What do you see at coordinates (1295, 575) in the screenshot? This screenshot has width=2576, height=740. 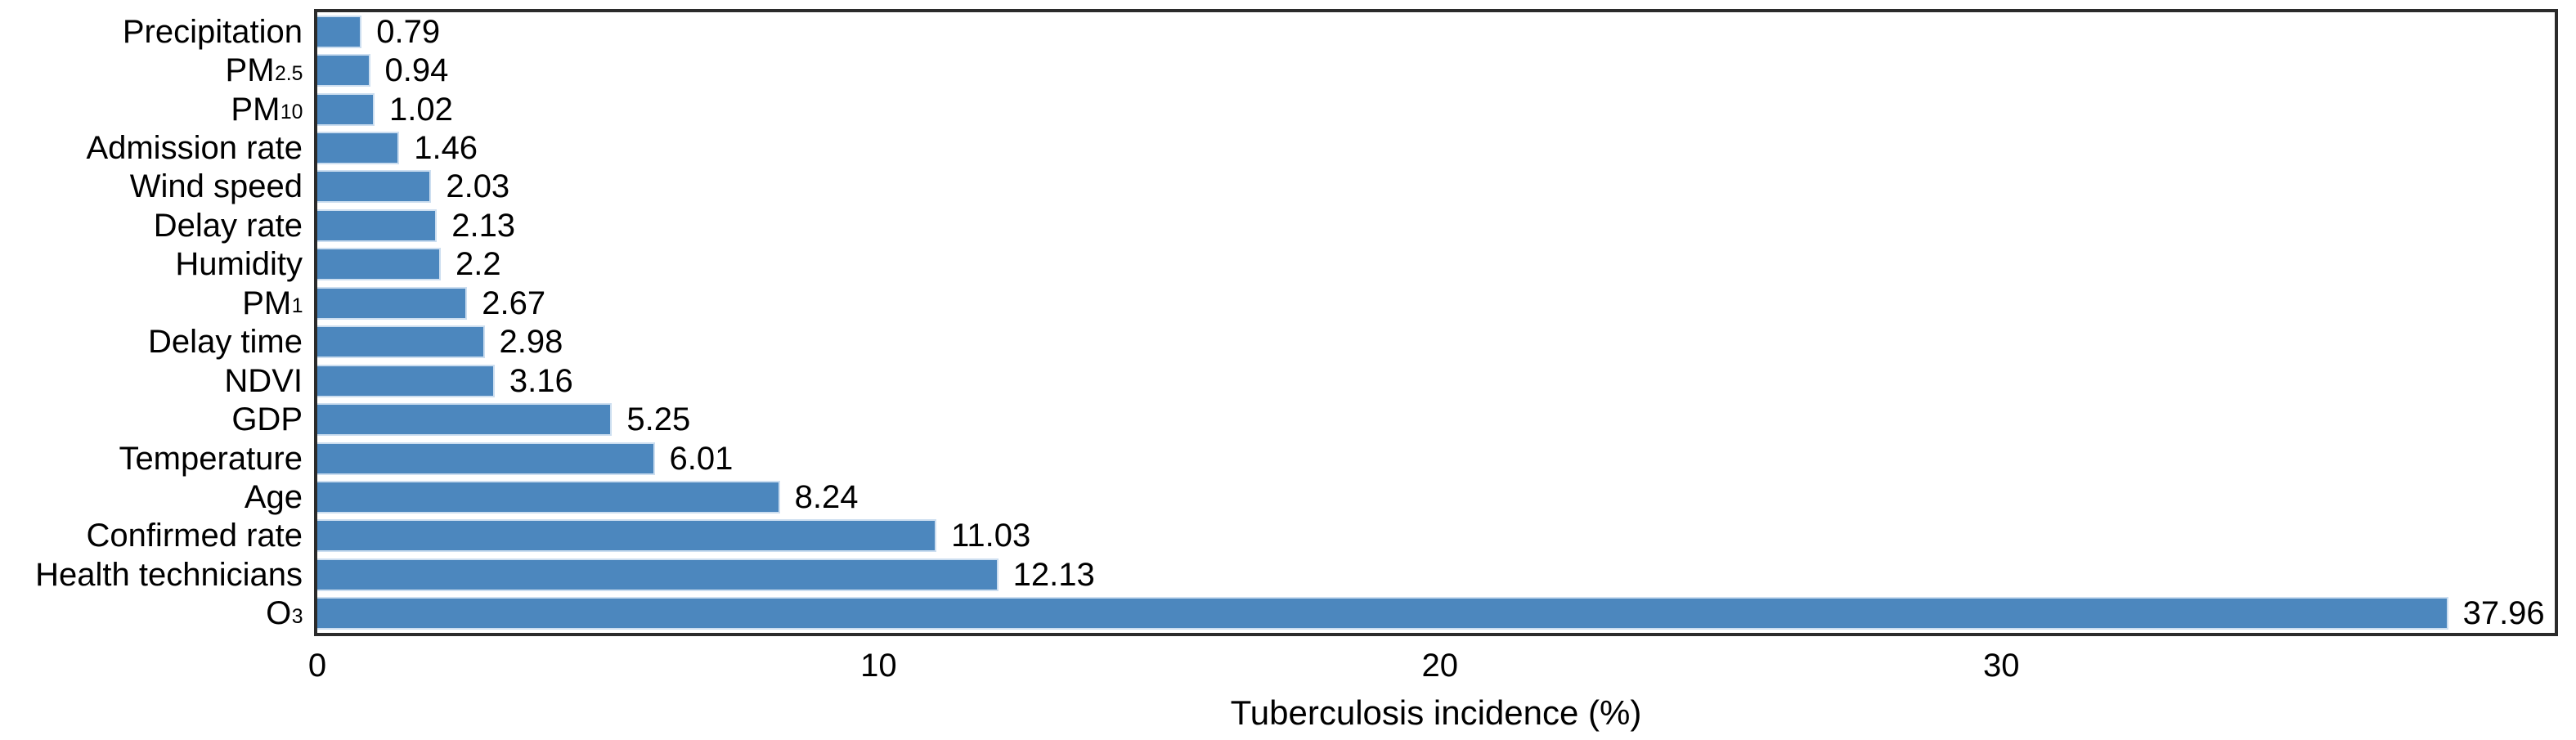 I see `bar-row: Health technicians 12.13` at bounding box center [1295, 575].